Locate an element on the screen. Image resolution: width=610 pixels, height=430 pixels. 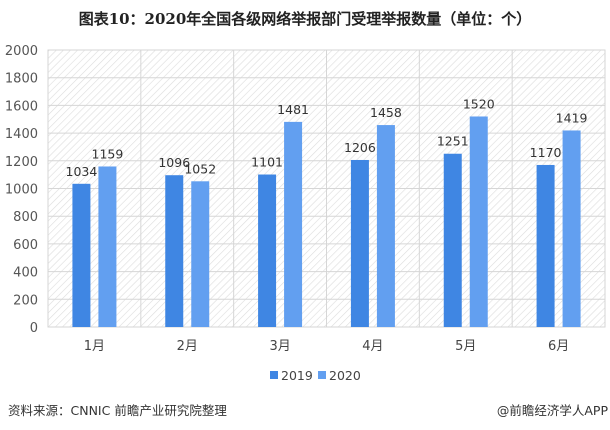
brand-credit: @前瞻经济学人APP is located at coordinates (552, 410).